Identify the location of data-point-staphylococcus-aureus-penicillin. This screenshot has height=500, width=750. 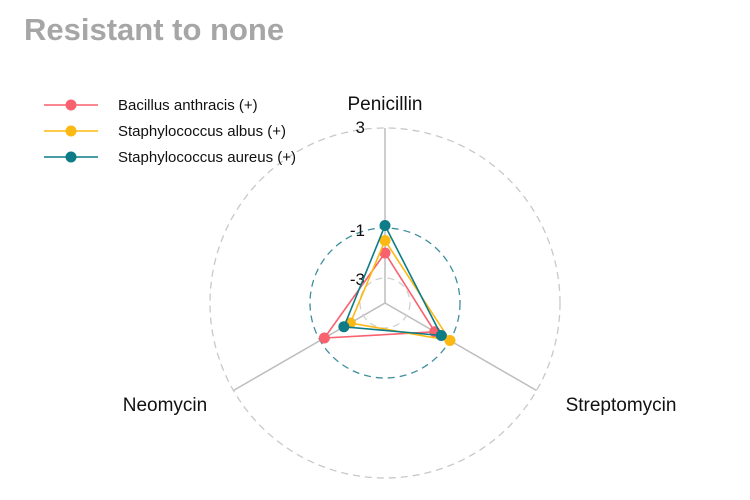
(385, 225).